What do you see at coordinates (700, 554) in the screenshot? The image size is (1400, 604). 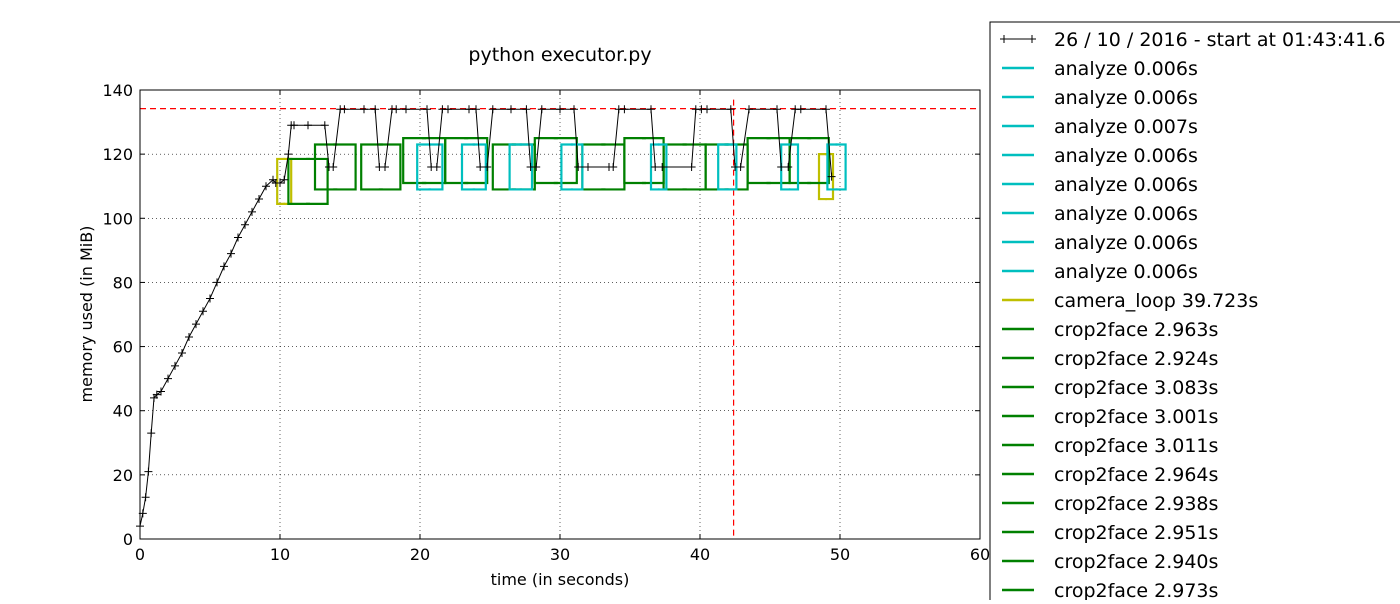 I see `x-tick-label: 40` at bounding box center [700, 554].